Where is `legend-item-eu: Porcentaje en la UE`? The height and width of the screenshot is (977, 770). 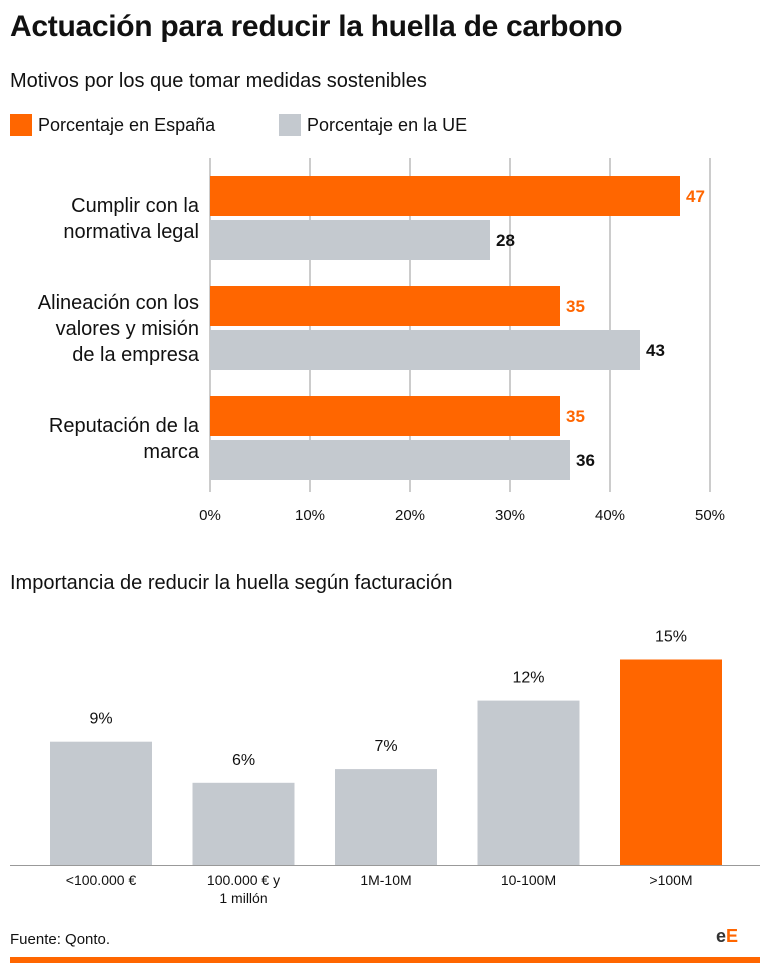 legend-item-eu: Porcentaje en la UE is located at coordinates (373, 125).